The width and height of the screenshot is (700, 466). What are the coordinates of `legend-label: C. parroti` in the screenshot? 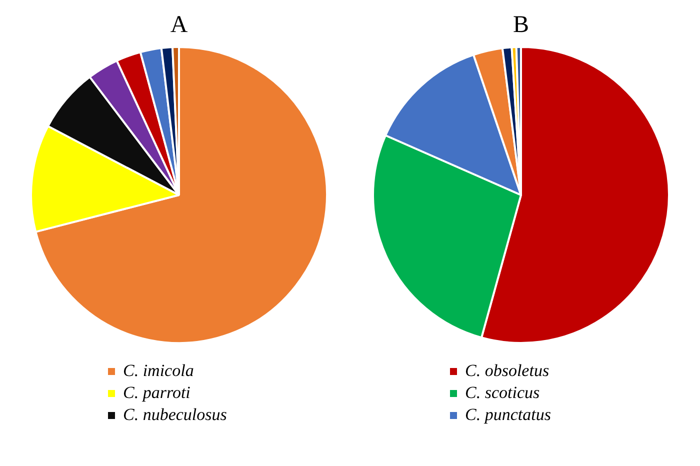 It's located at (156, 393).